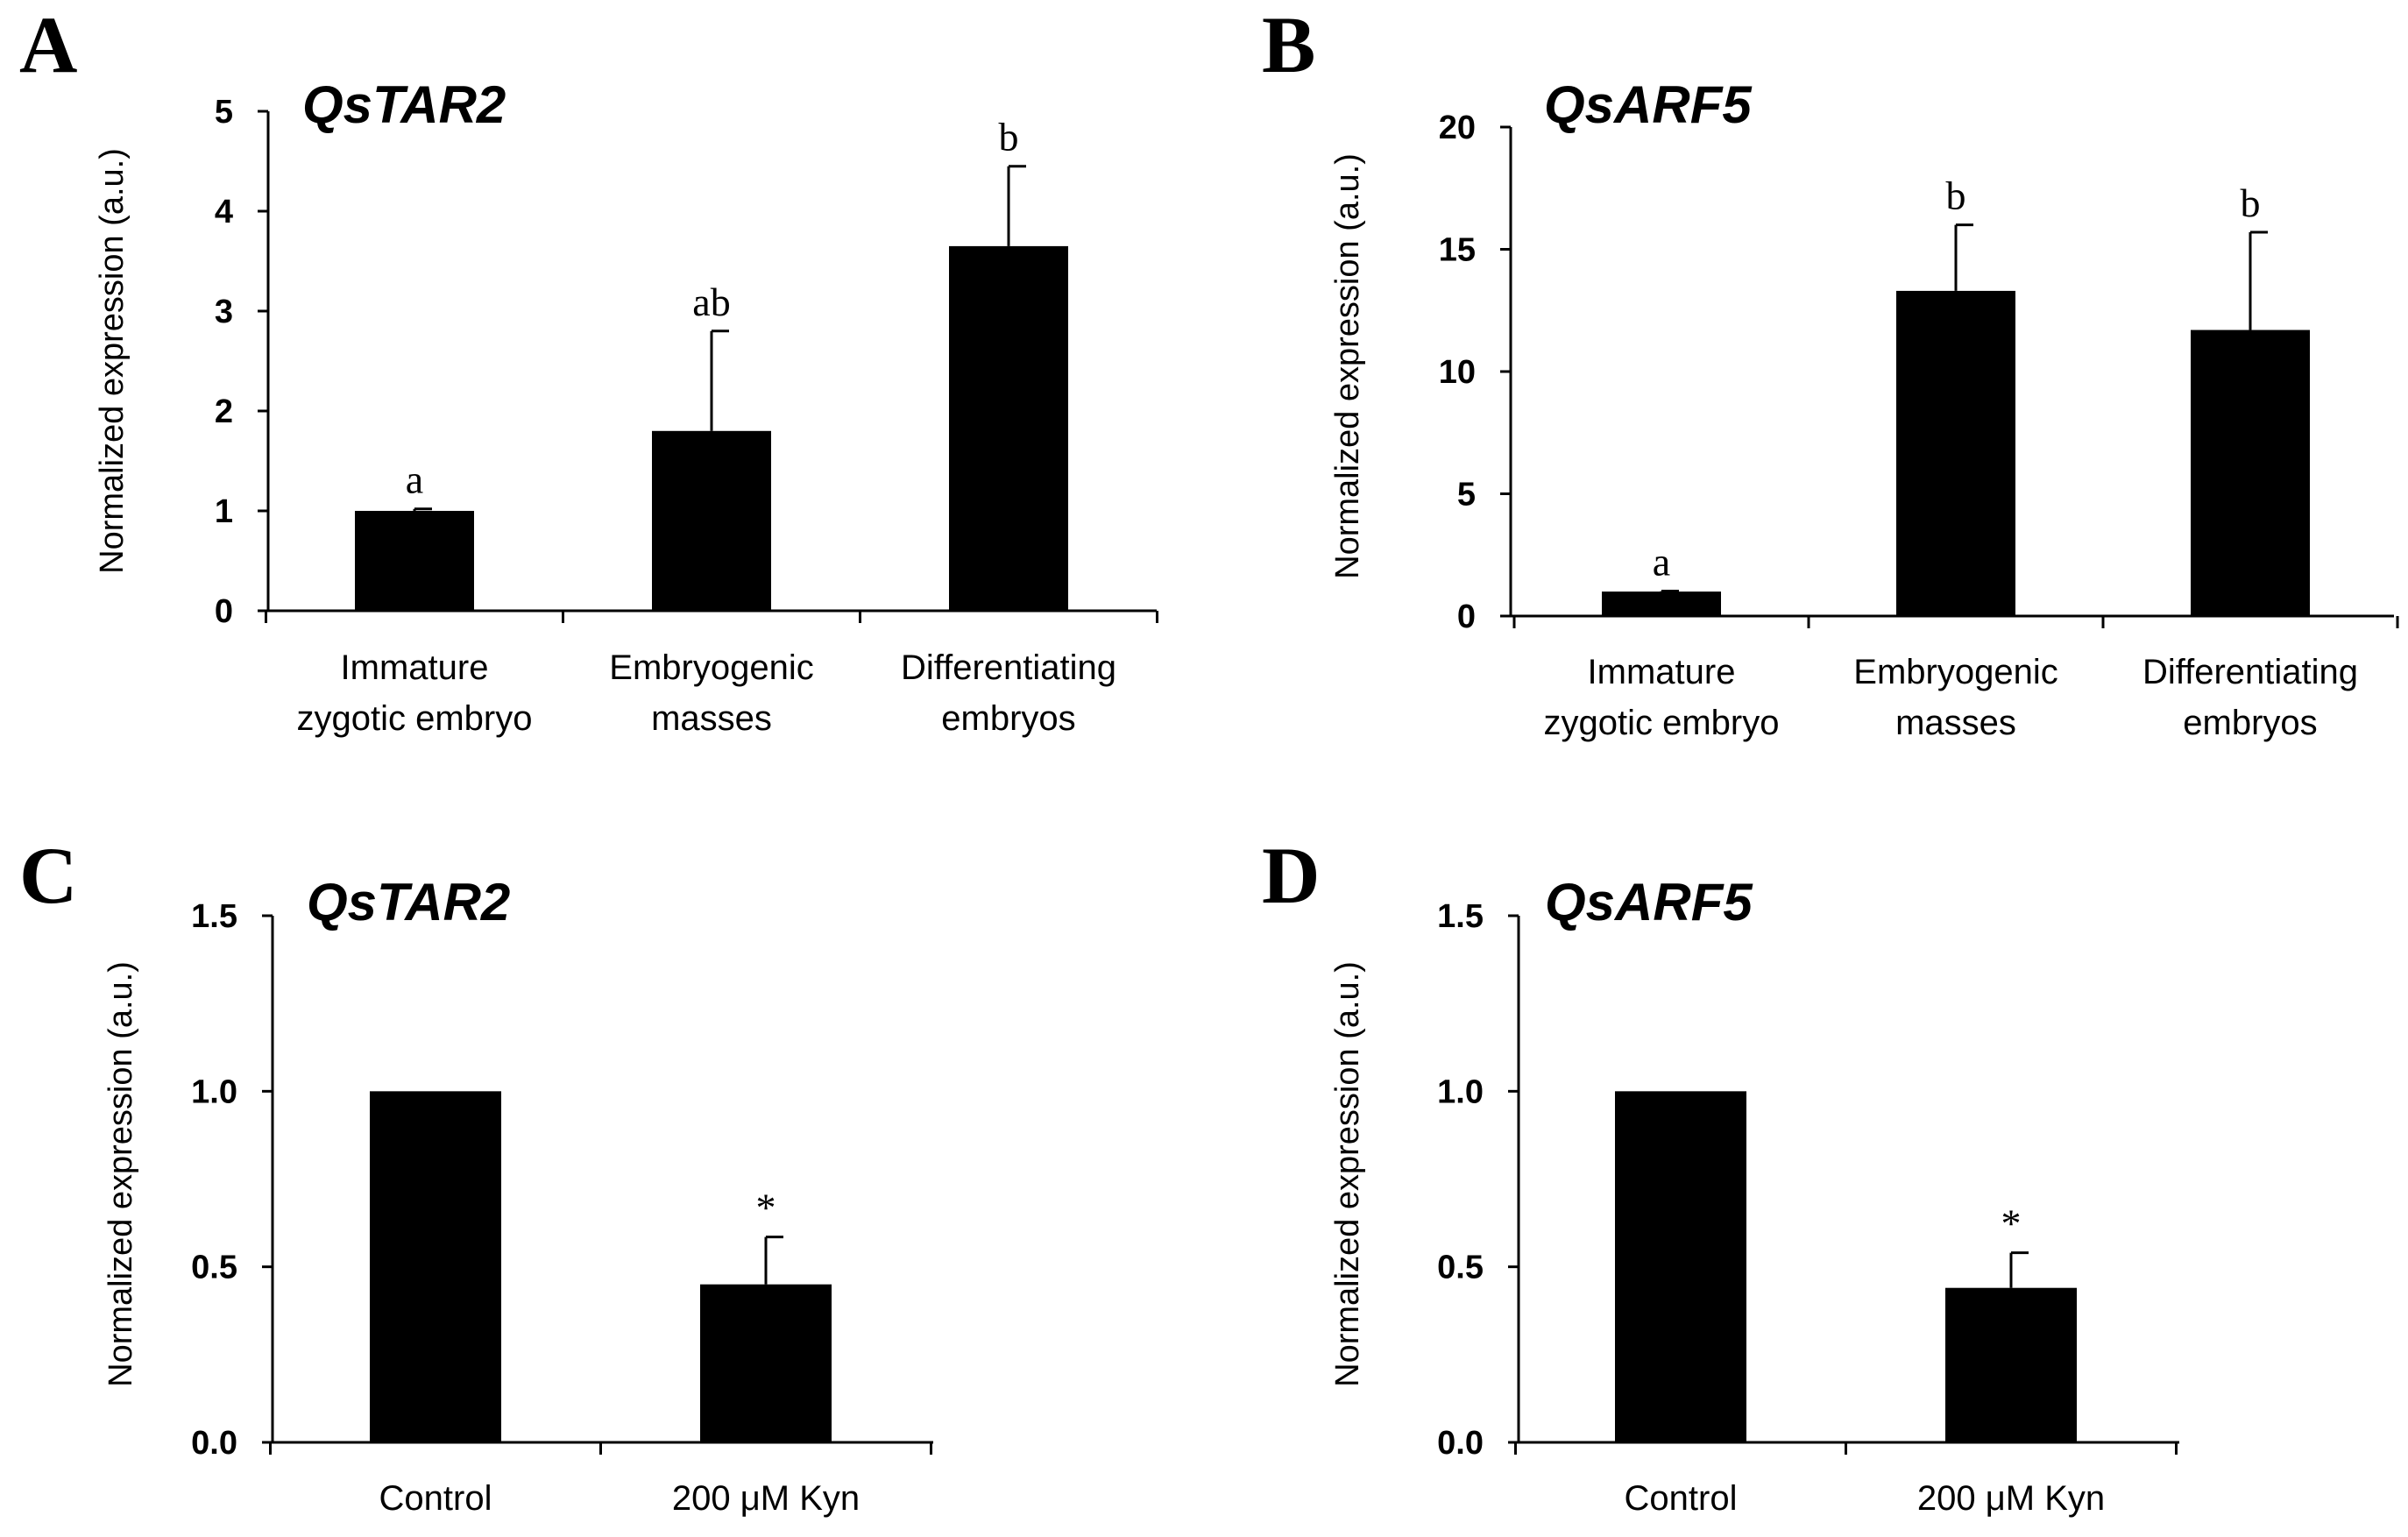  What do you see at coordinates (1458, 372) in the screenshot?
I see `y-tick-label: 10` at bounding box center [1458, 372].